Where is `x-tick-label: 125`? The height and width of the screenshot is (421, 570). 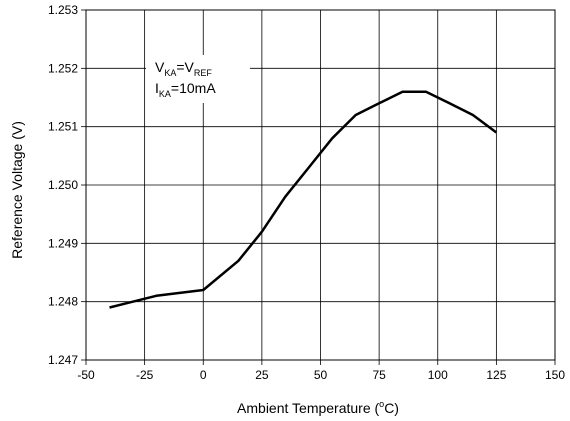 x-tick-label: 125 is located at coordinates (496, 375).